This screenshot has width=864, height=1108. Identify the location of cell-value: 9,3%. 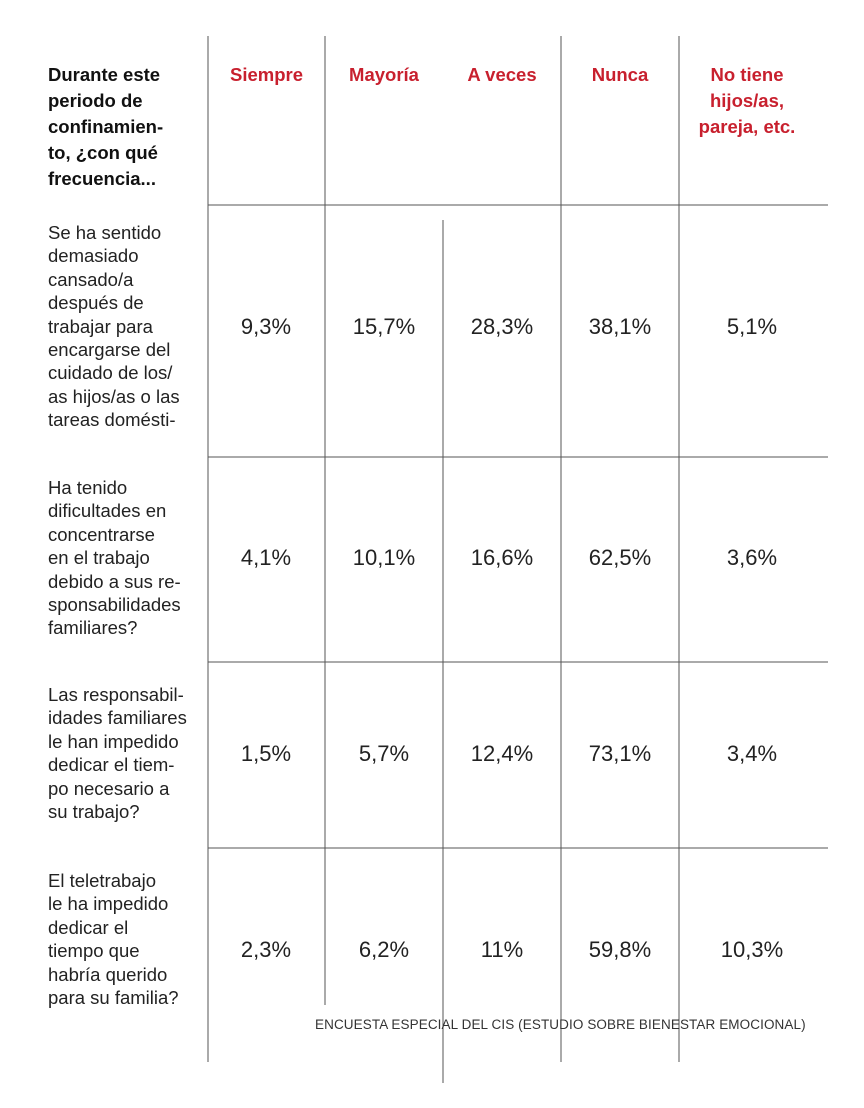
(266, 326).